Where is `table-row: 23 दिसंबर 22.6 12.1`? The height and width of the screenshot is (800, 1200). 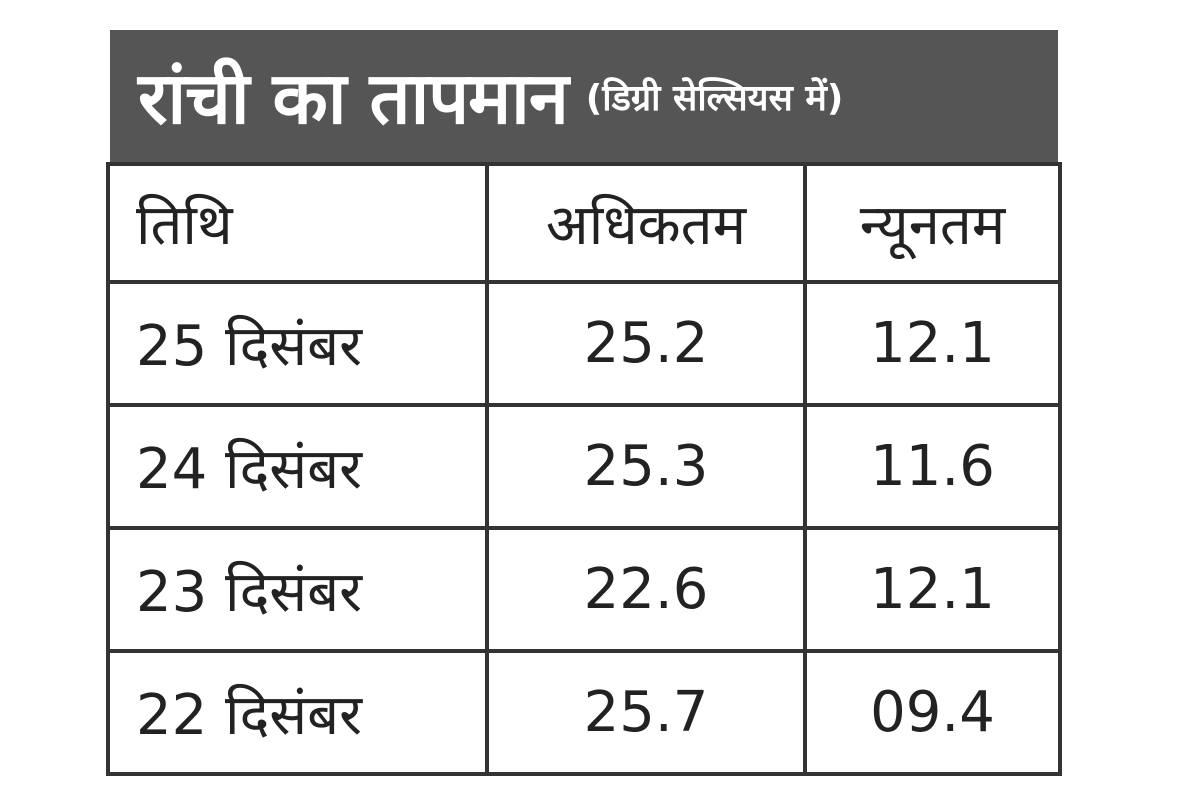
table-row: 23 दिसंबर 22.6 12.1 is located at coordinates (584, 589).